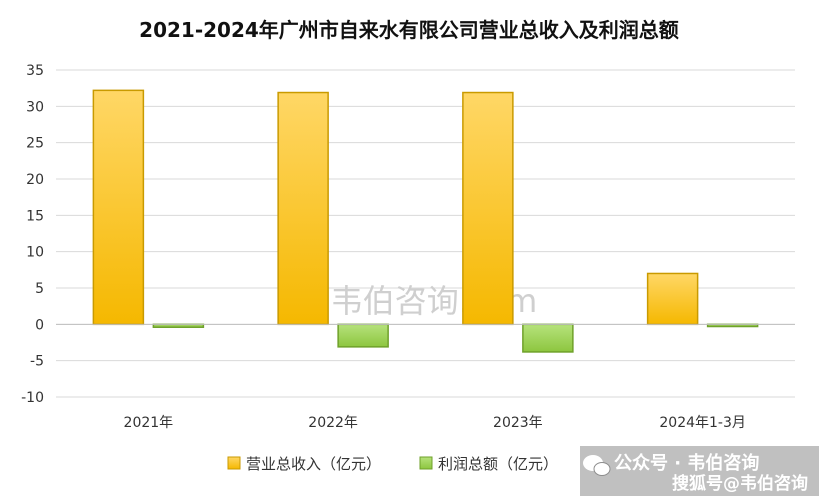 This screenshot has height=496, width=819. What do you see at coordinates (498, 464) in the screenshot?
I see `legend-label-profit: 利润总额（亿元）` at bounding box center [498, 464].